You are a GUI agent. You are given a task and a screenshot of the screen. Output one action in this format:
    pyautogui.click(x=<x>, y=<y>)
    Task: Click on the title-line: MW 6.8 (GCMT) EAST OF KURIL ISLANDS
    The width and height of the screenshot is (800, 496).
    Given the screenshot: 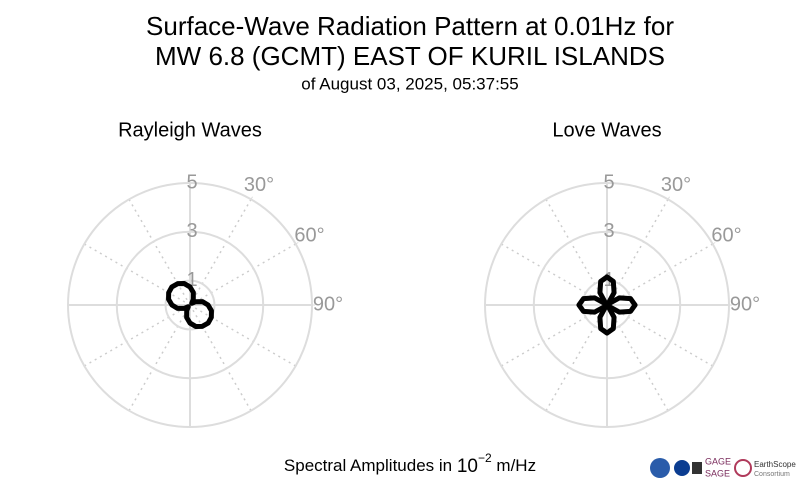 What is the action you would take?
    pyautogui.click(x=410, y=56)
    